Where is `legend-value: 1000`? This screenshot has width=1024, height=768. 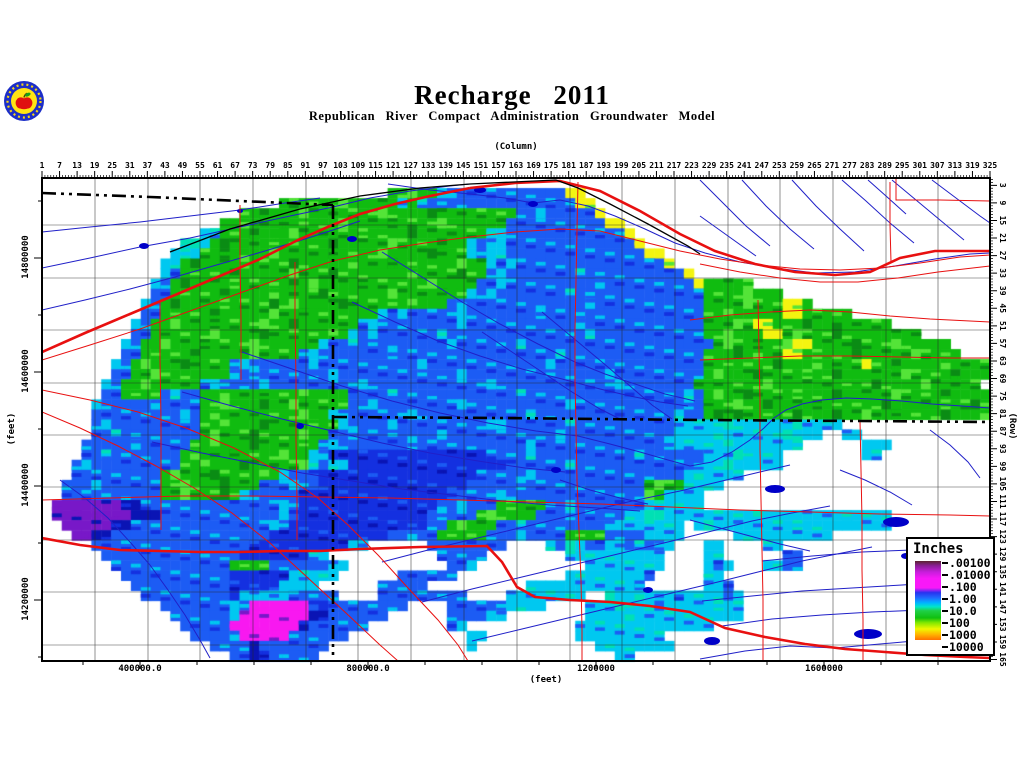 legend-value: 1000 is located at coordinates (963, 635).